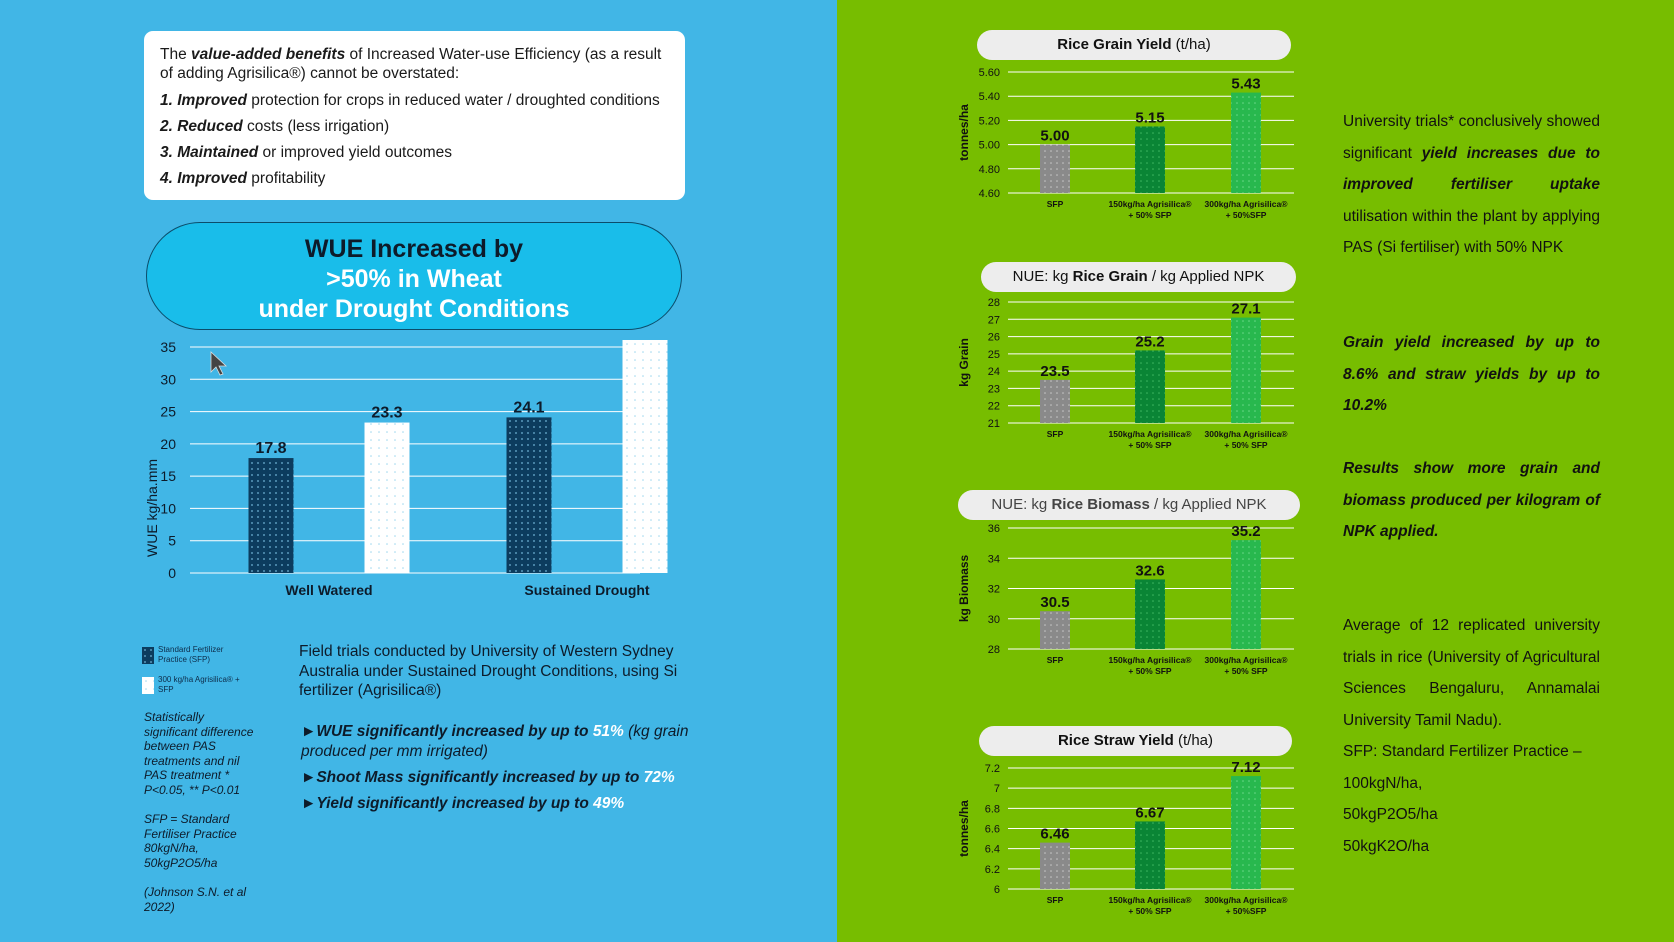 Image resolution: width=1674 pixels, height=942 pixels. Describe the element at coordinates (168, 444) in the screenshot. I see `y-tick-label: 20` at that location.